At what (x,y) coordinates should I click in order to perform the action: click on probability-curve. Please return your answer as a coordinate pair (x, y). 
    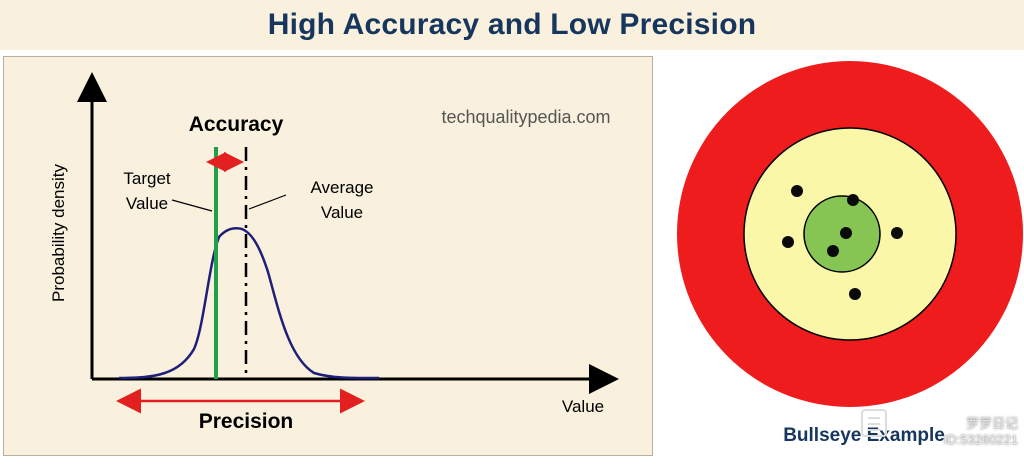
    Looking at the image, I should click on (249, 303).